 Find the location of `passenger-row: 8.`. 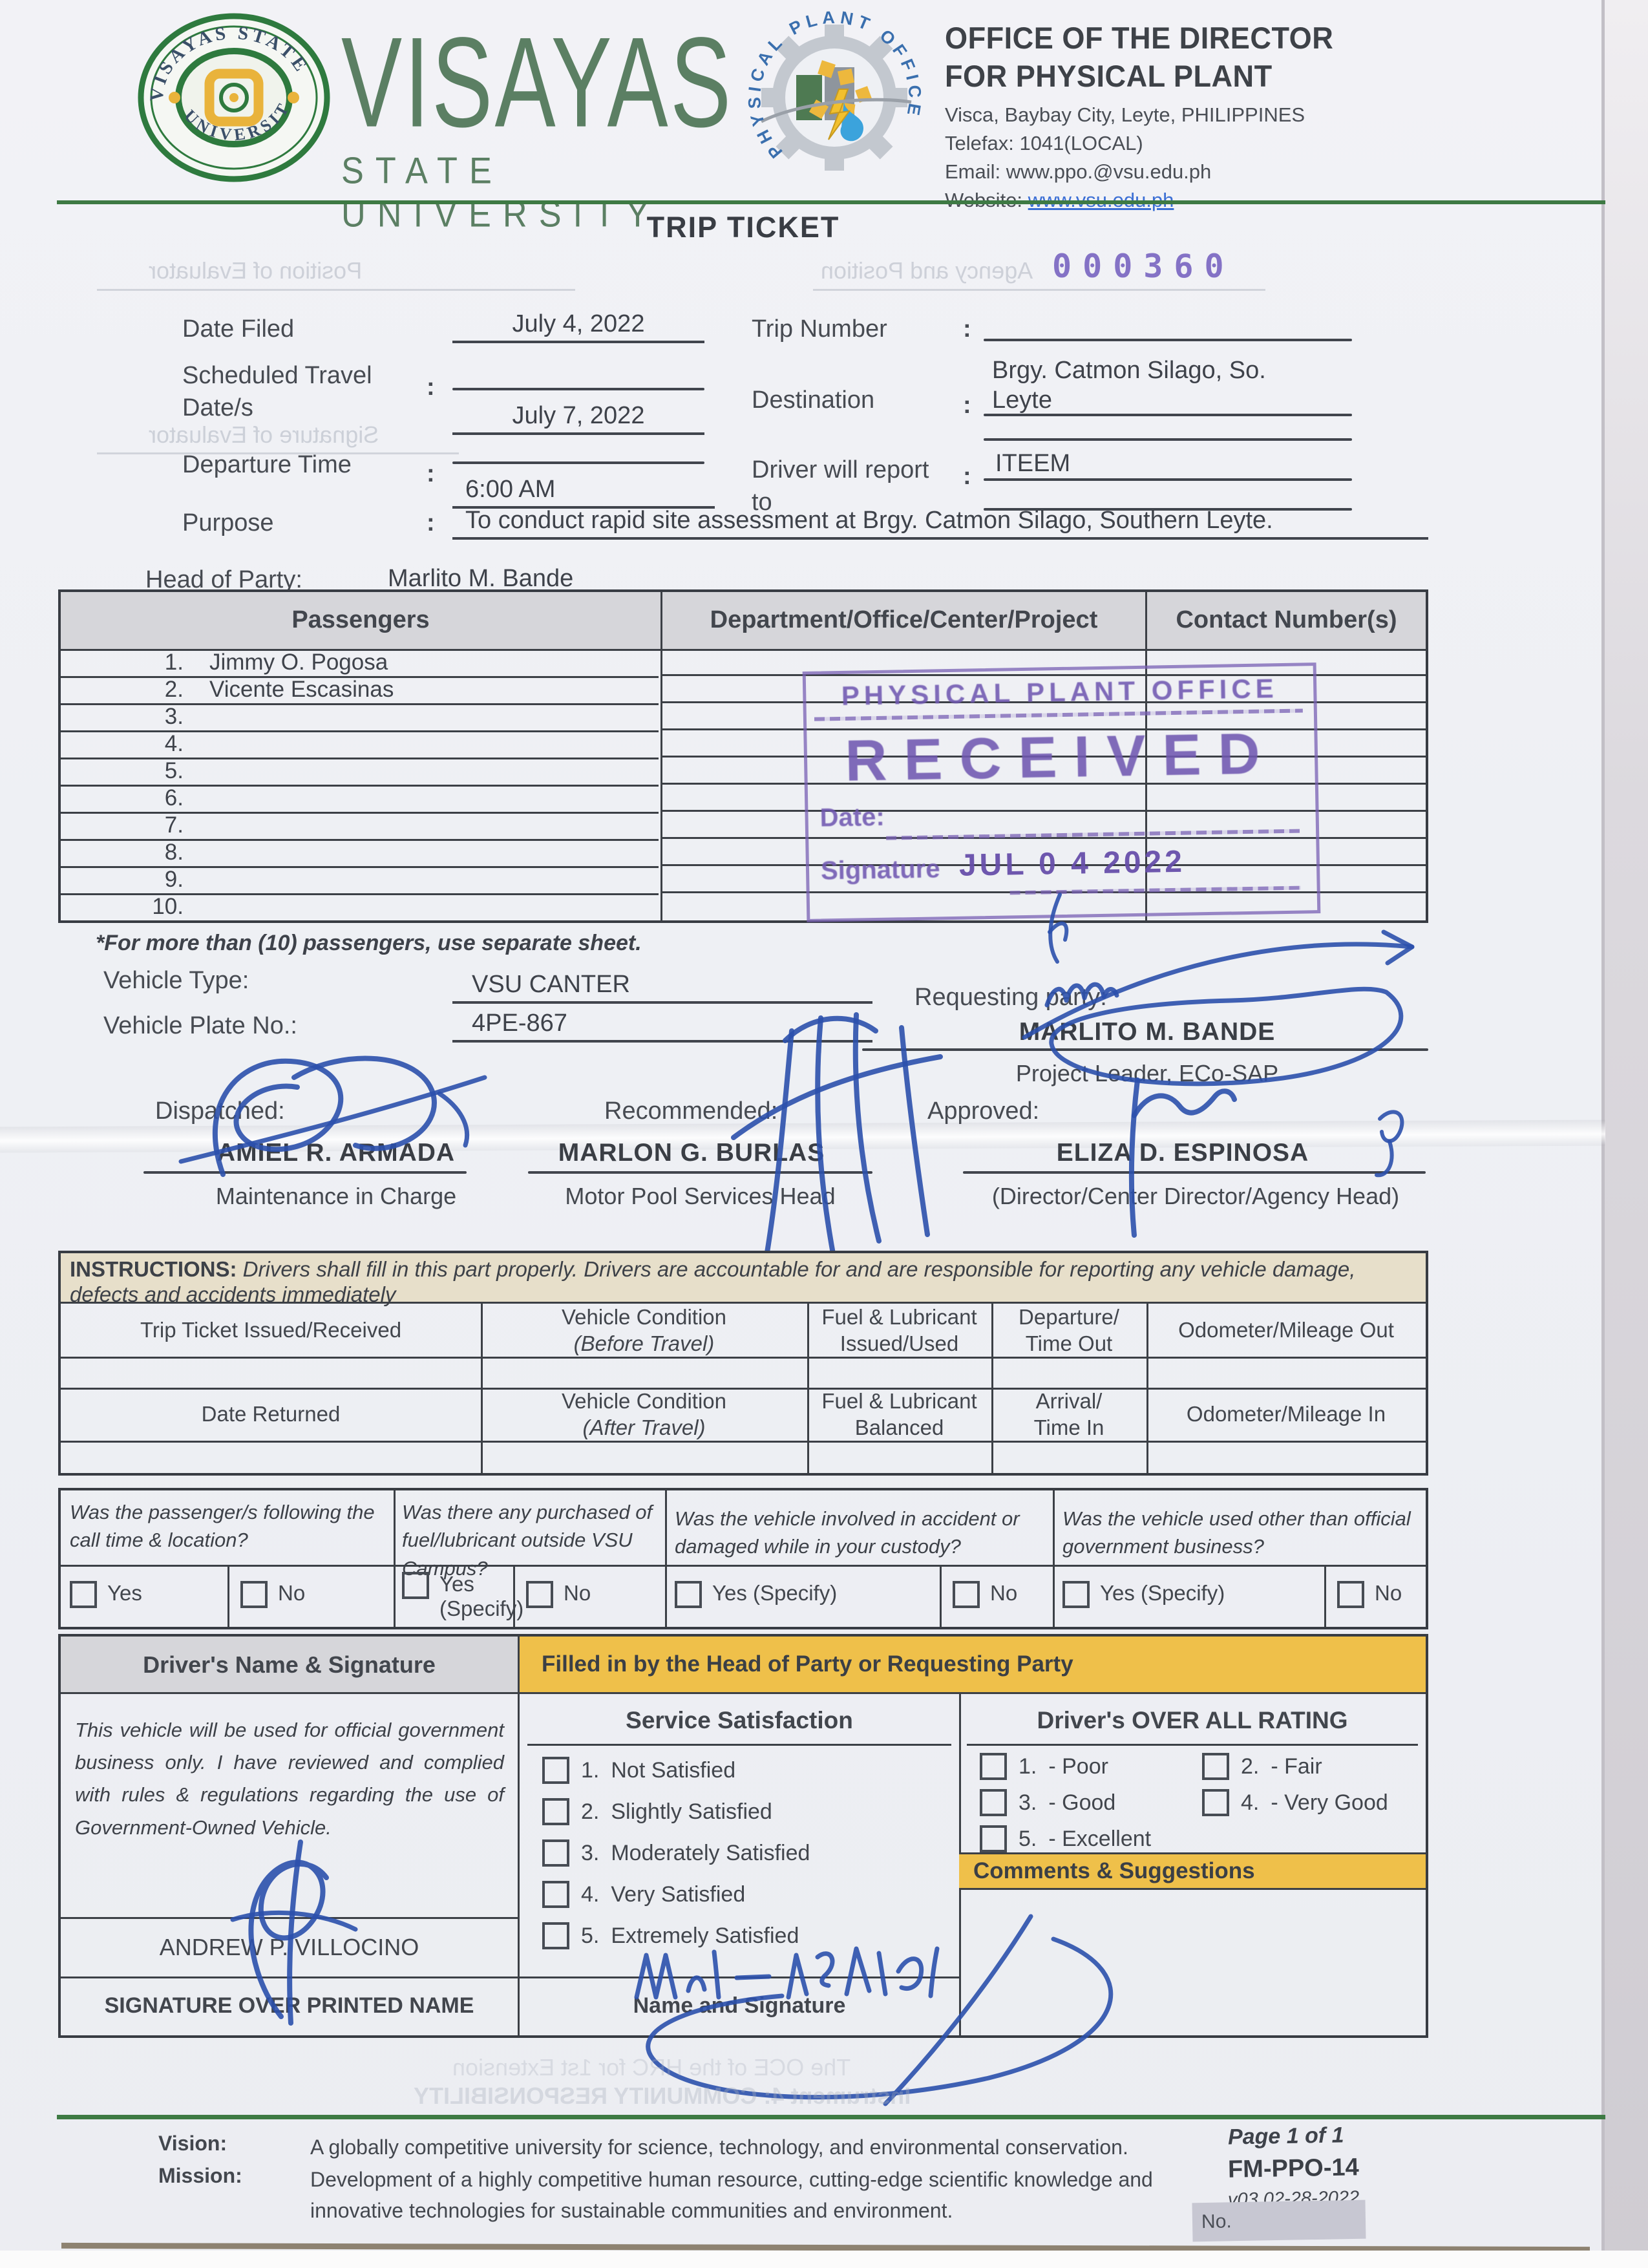

passenger-row: 8. is located at coordinates (360, 853).